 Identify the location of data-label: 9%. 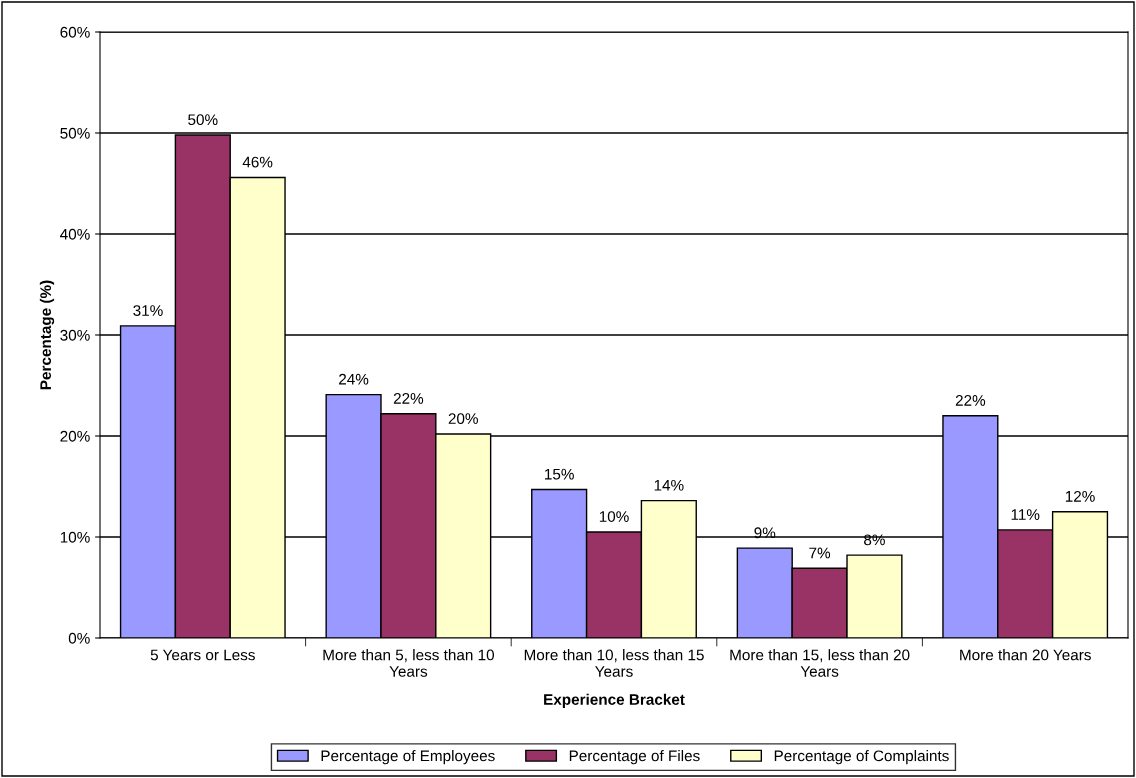
(765, 533).